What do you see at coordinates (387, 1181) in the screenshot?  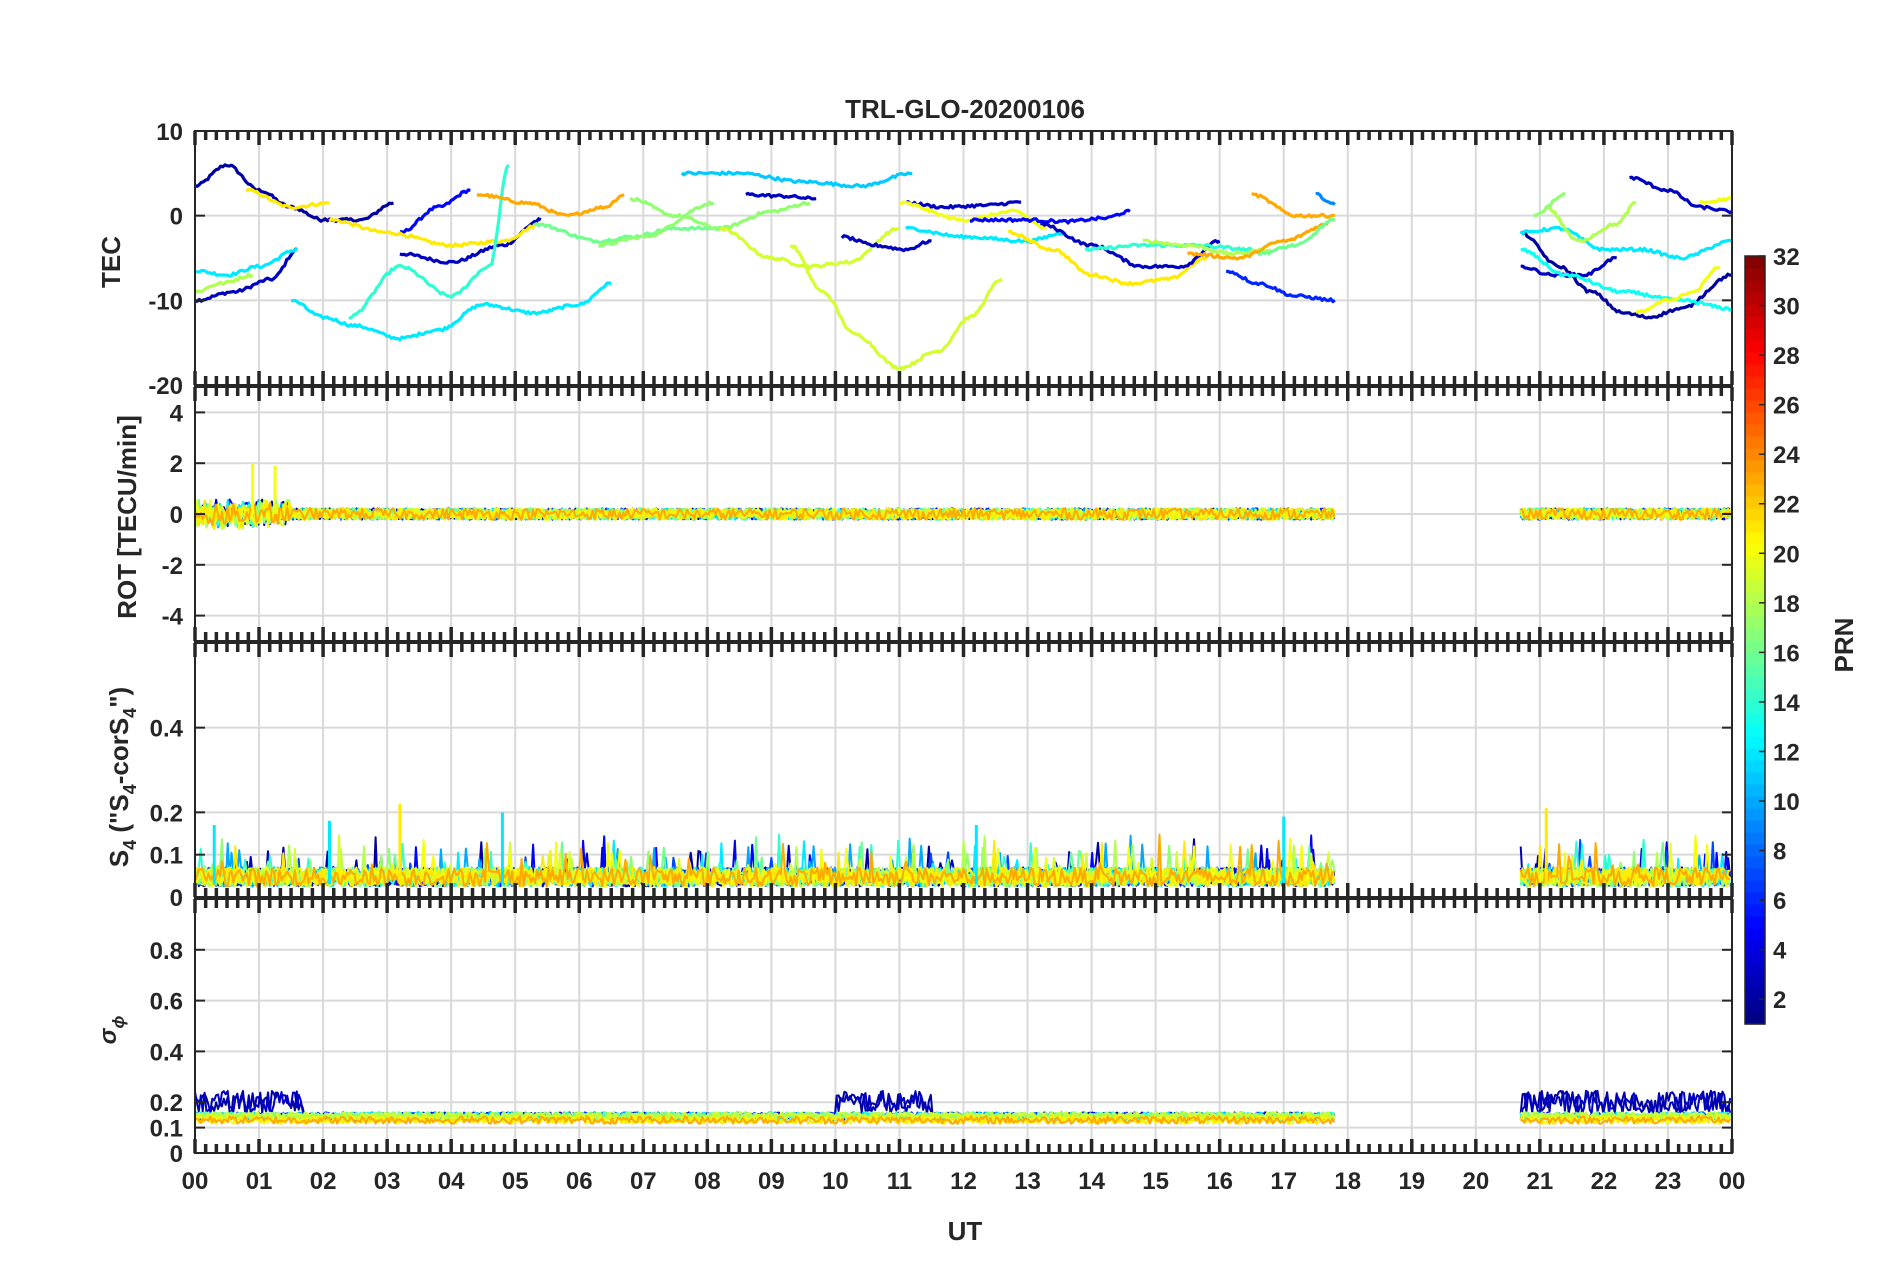 I see `x-tick-label: 03` at bounding box center [387, 1181].